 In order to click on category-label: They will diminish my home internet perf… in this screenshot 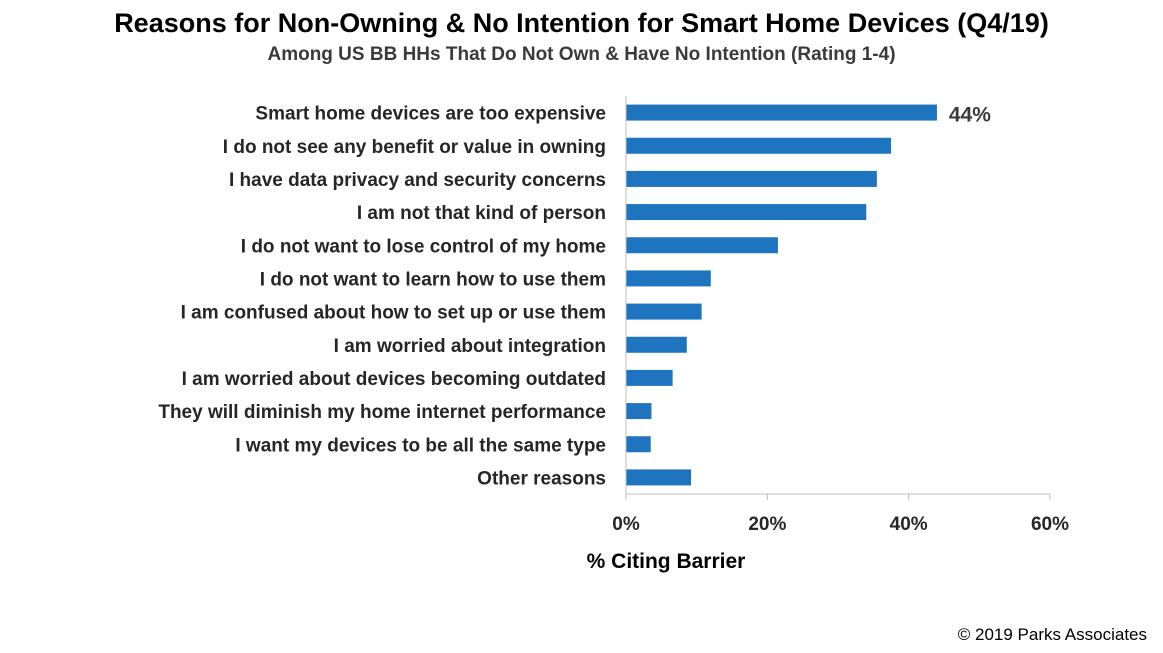, I will do `click(382, 412)`.